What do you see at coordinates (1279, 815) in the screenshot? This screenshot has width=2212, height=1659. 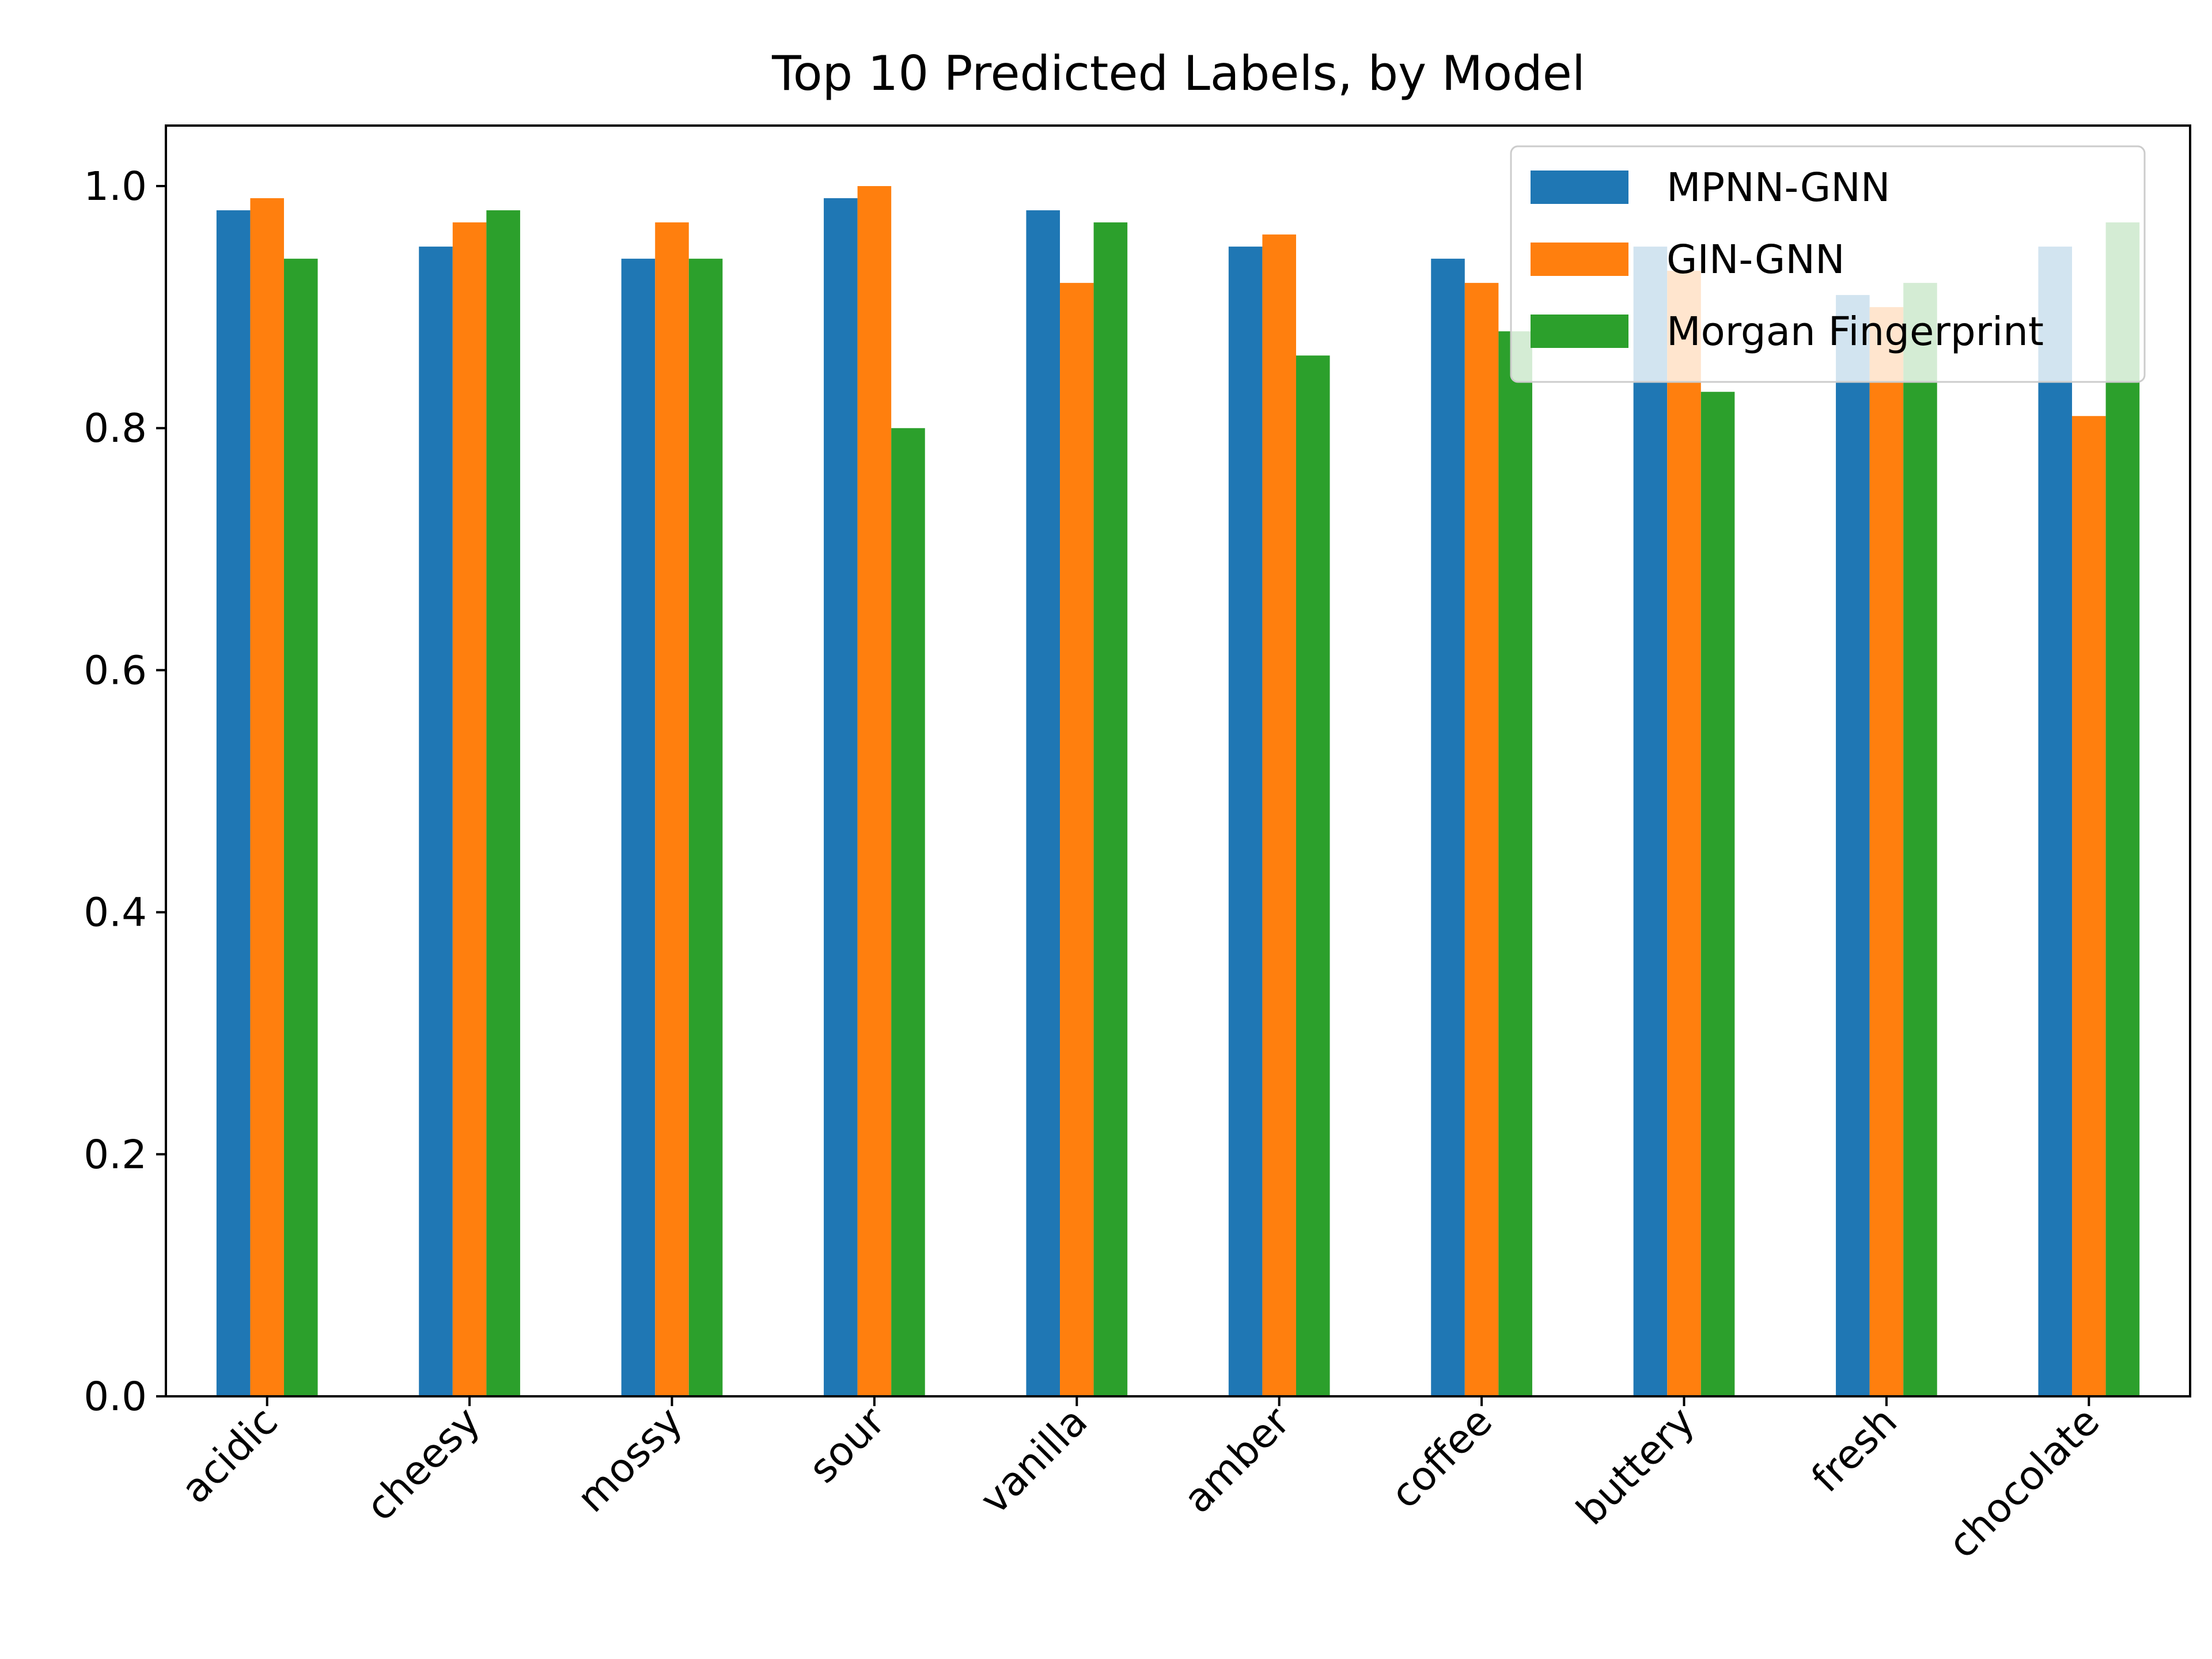 I see `bar-gin-gnn-amber` at bounding box center [1279, 815].